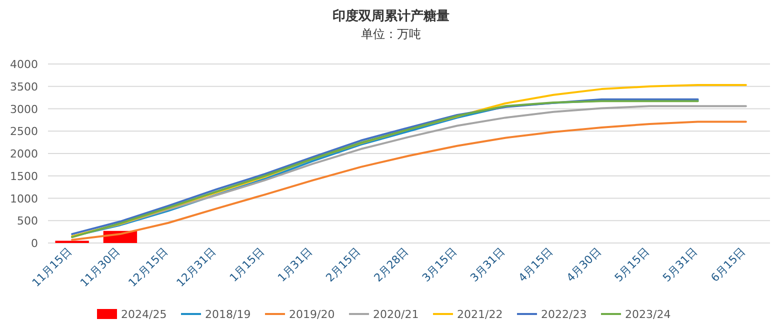 Image resolution: width=782 pixels, height=334 pixels. What do you see at coordinates (247, 264) in the screenshot?
I see `x-tick-label: 1月15日` at bounding box center [247, 264].